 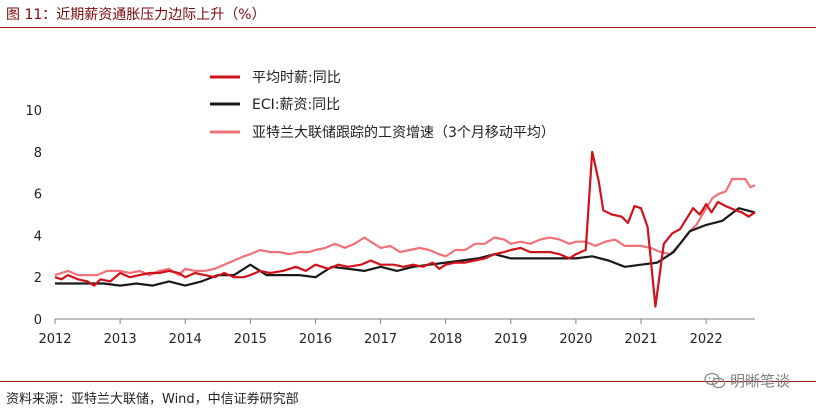 What do you see at coordinates (296, 78) in the screenshot?
I see `legend-label-1: 平均时薪:同比` at bounding box center [296, 78].